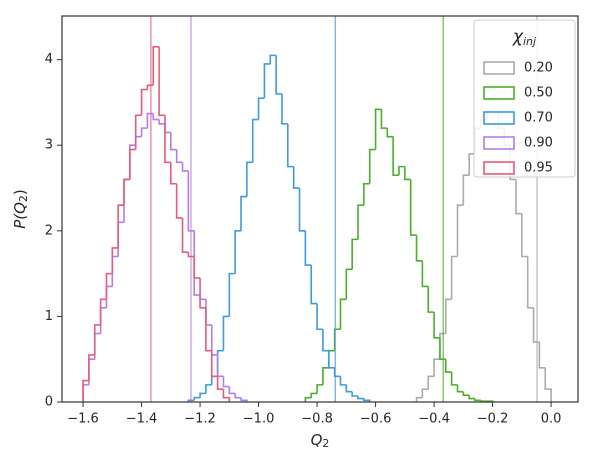 The width and height of the screenshot is (592, 466). What do you see at coordinates (83, 419) in the screenshot?
I see `x-tick-label: −1.6` at bounding box center [83, 419].